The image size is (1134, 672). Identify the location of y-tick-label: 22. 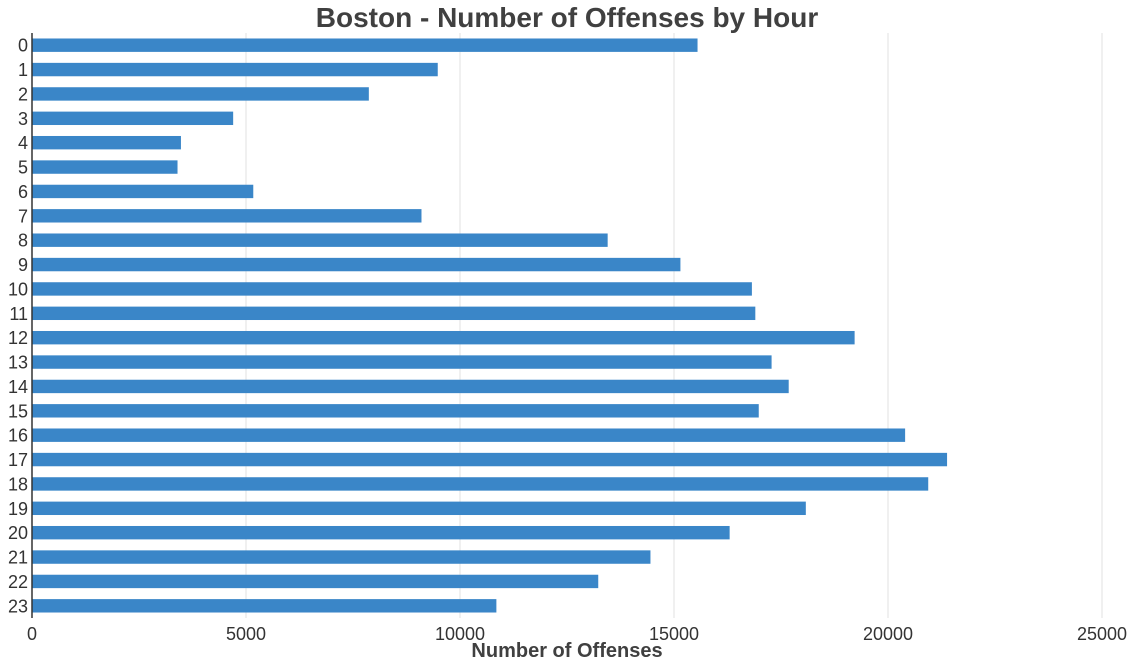
(18, 582).